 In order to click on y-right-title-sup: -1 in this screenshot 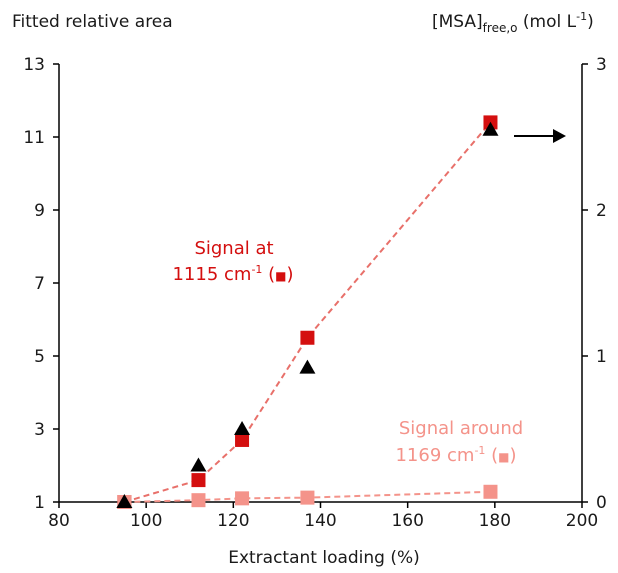, I will do `click(581, 16)`.